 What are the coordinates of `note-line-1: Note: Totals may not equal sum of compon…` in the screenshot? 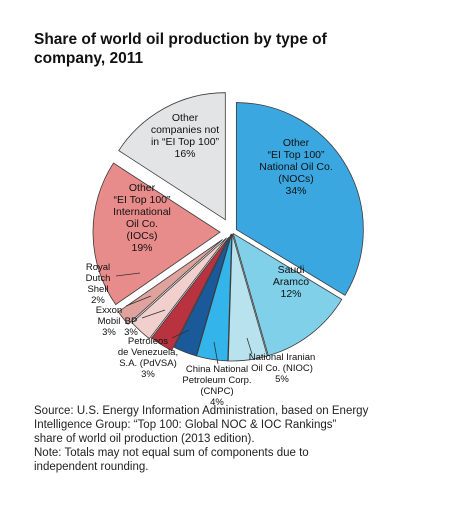 It's located at (171, 453).